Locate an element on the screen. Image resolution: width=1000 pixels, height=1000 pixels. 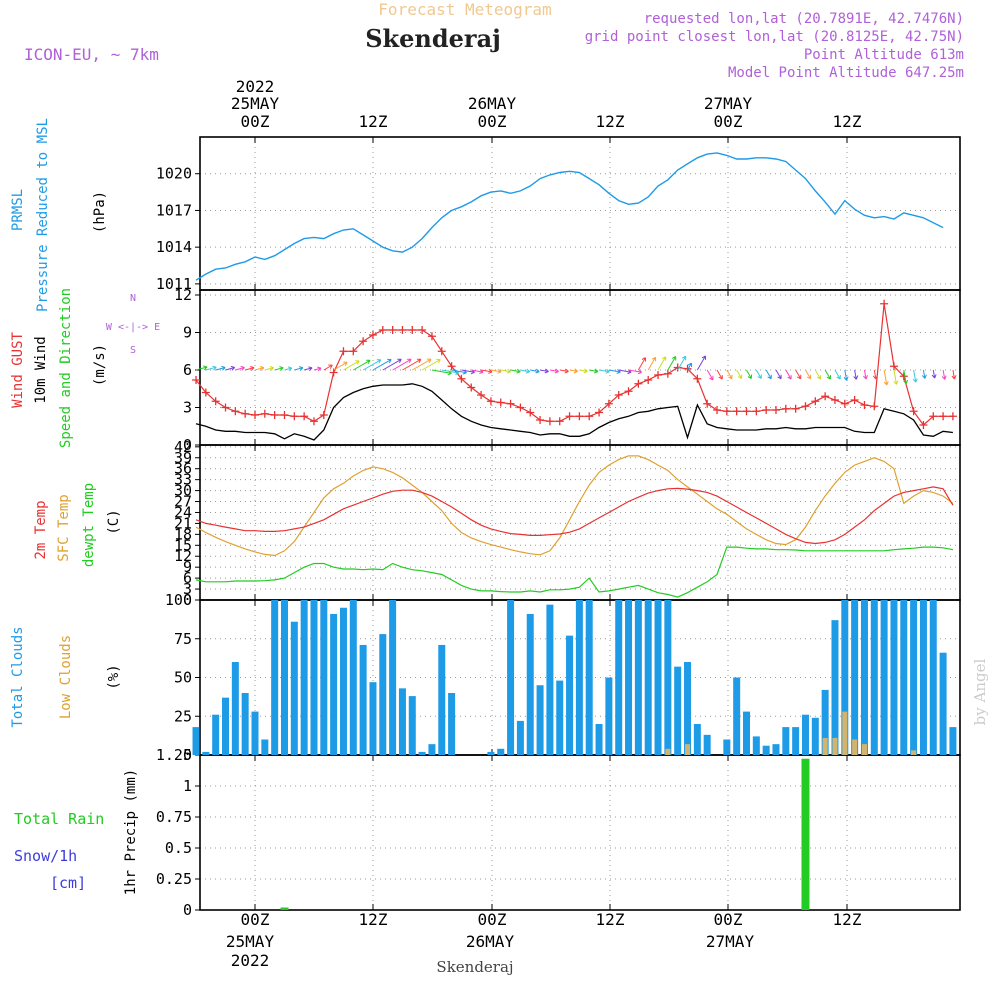
dewpoint-line is located at coordinates (574, 572).